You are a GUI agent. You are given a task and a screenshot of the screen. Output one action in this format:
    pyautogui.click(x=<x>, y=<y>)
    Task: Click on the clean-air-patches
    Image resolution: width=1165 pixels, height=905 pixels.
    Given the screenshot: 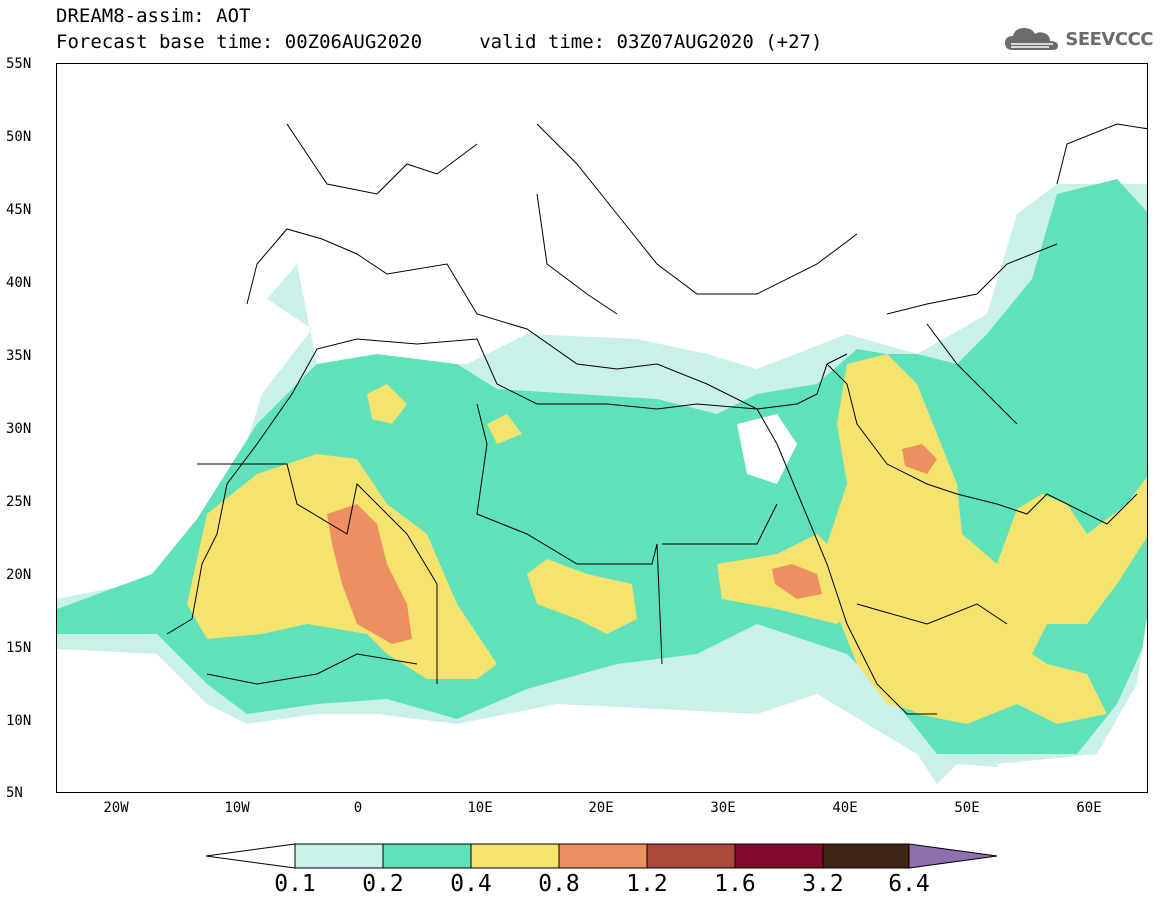 What is the action you would take?
    pyautogui.click(x=942, y=603)
    